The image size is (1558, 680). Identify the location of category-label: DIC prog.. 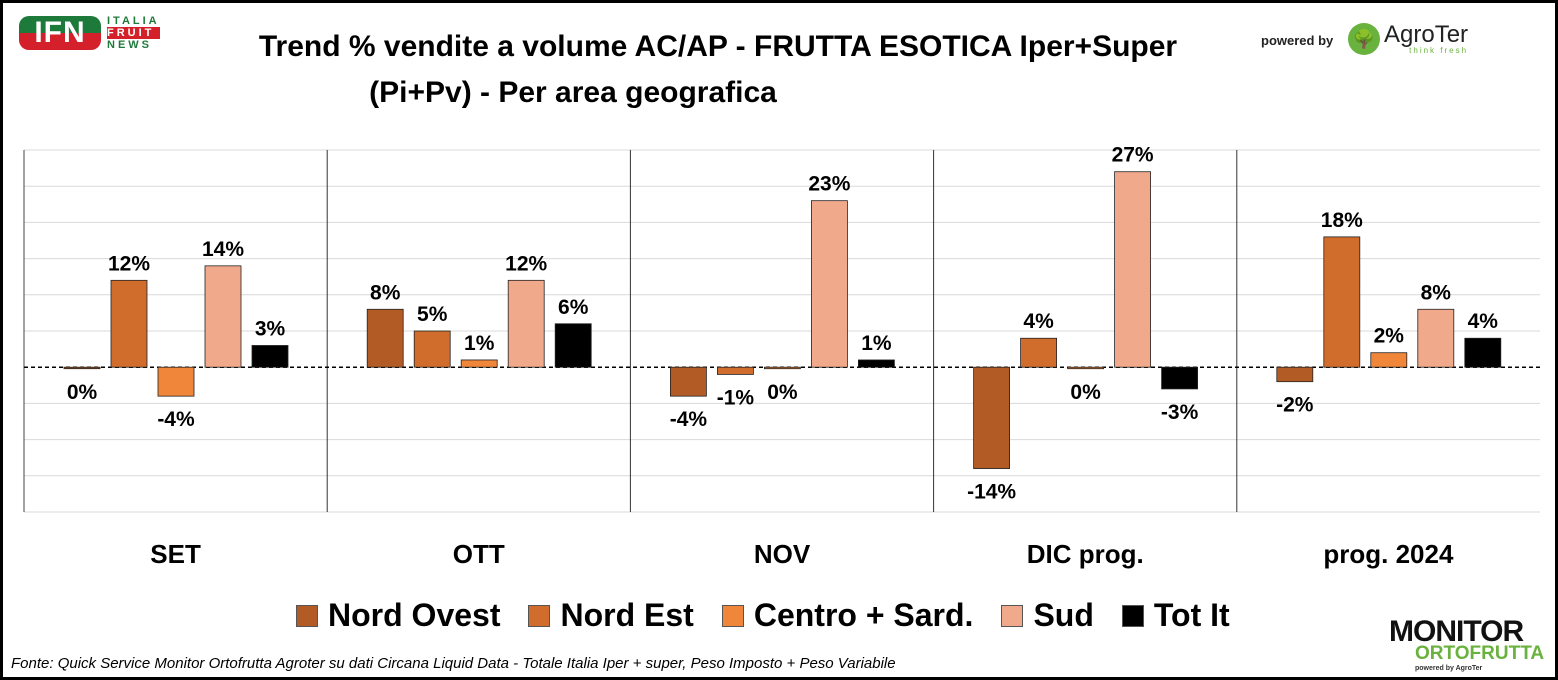
(1085, 554).